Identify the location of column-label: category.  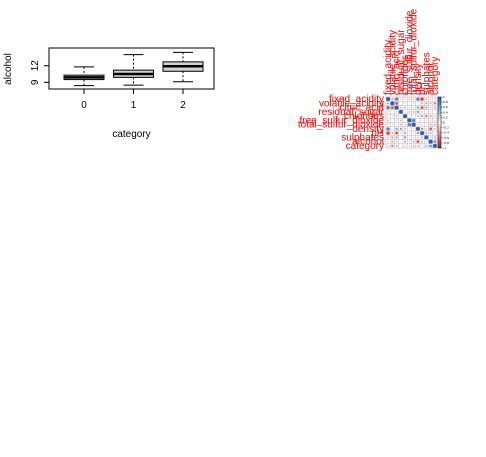
(435, 76).